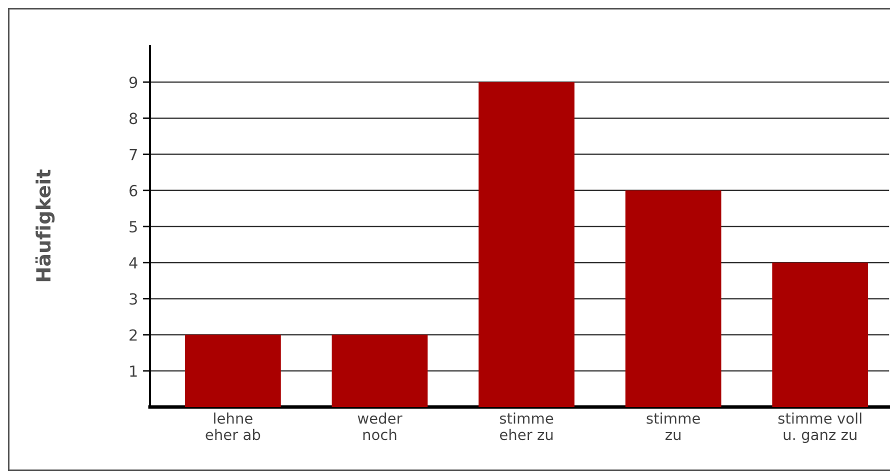 The width and height of the screenshot is (890, 472). What do you see at coordinates (133, 154) in the screenshot?
I see `y-tick-label: 7` at bounding box center [133, 154].